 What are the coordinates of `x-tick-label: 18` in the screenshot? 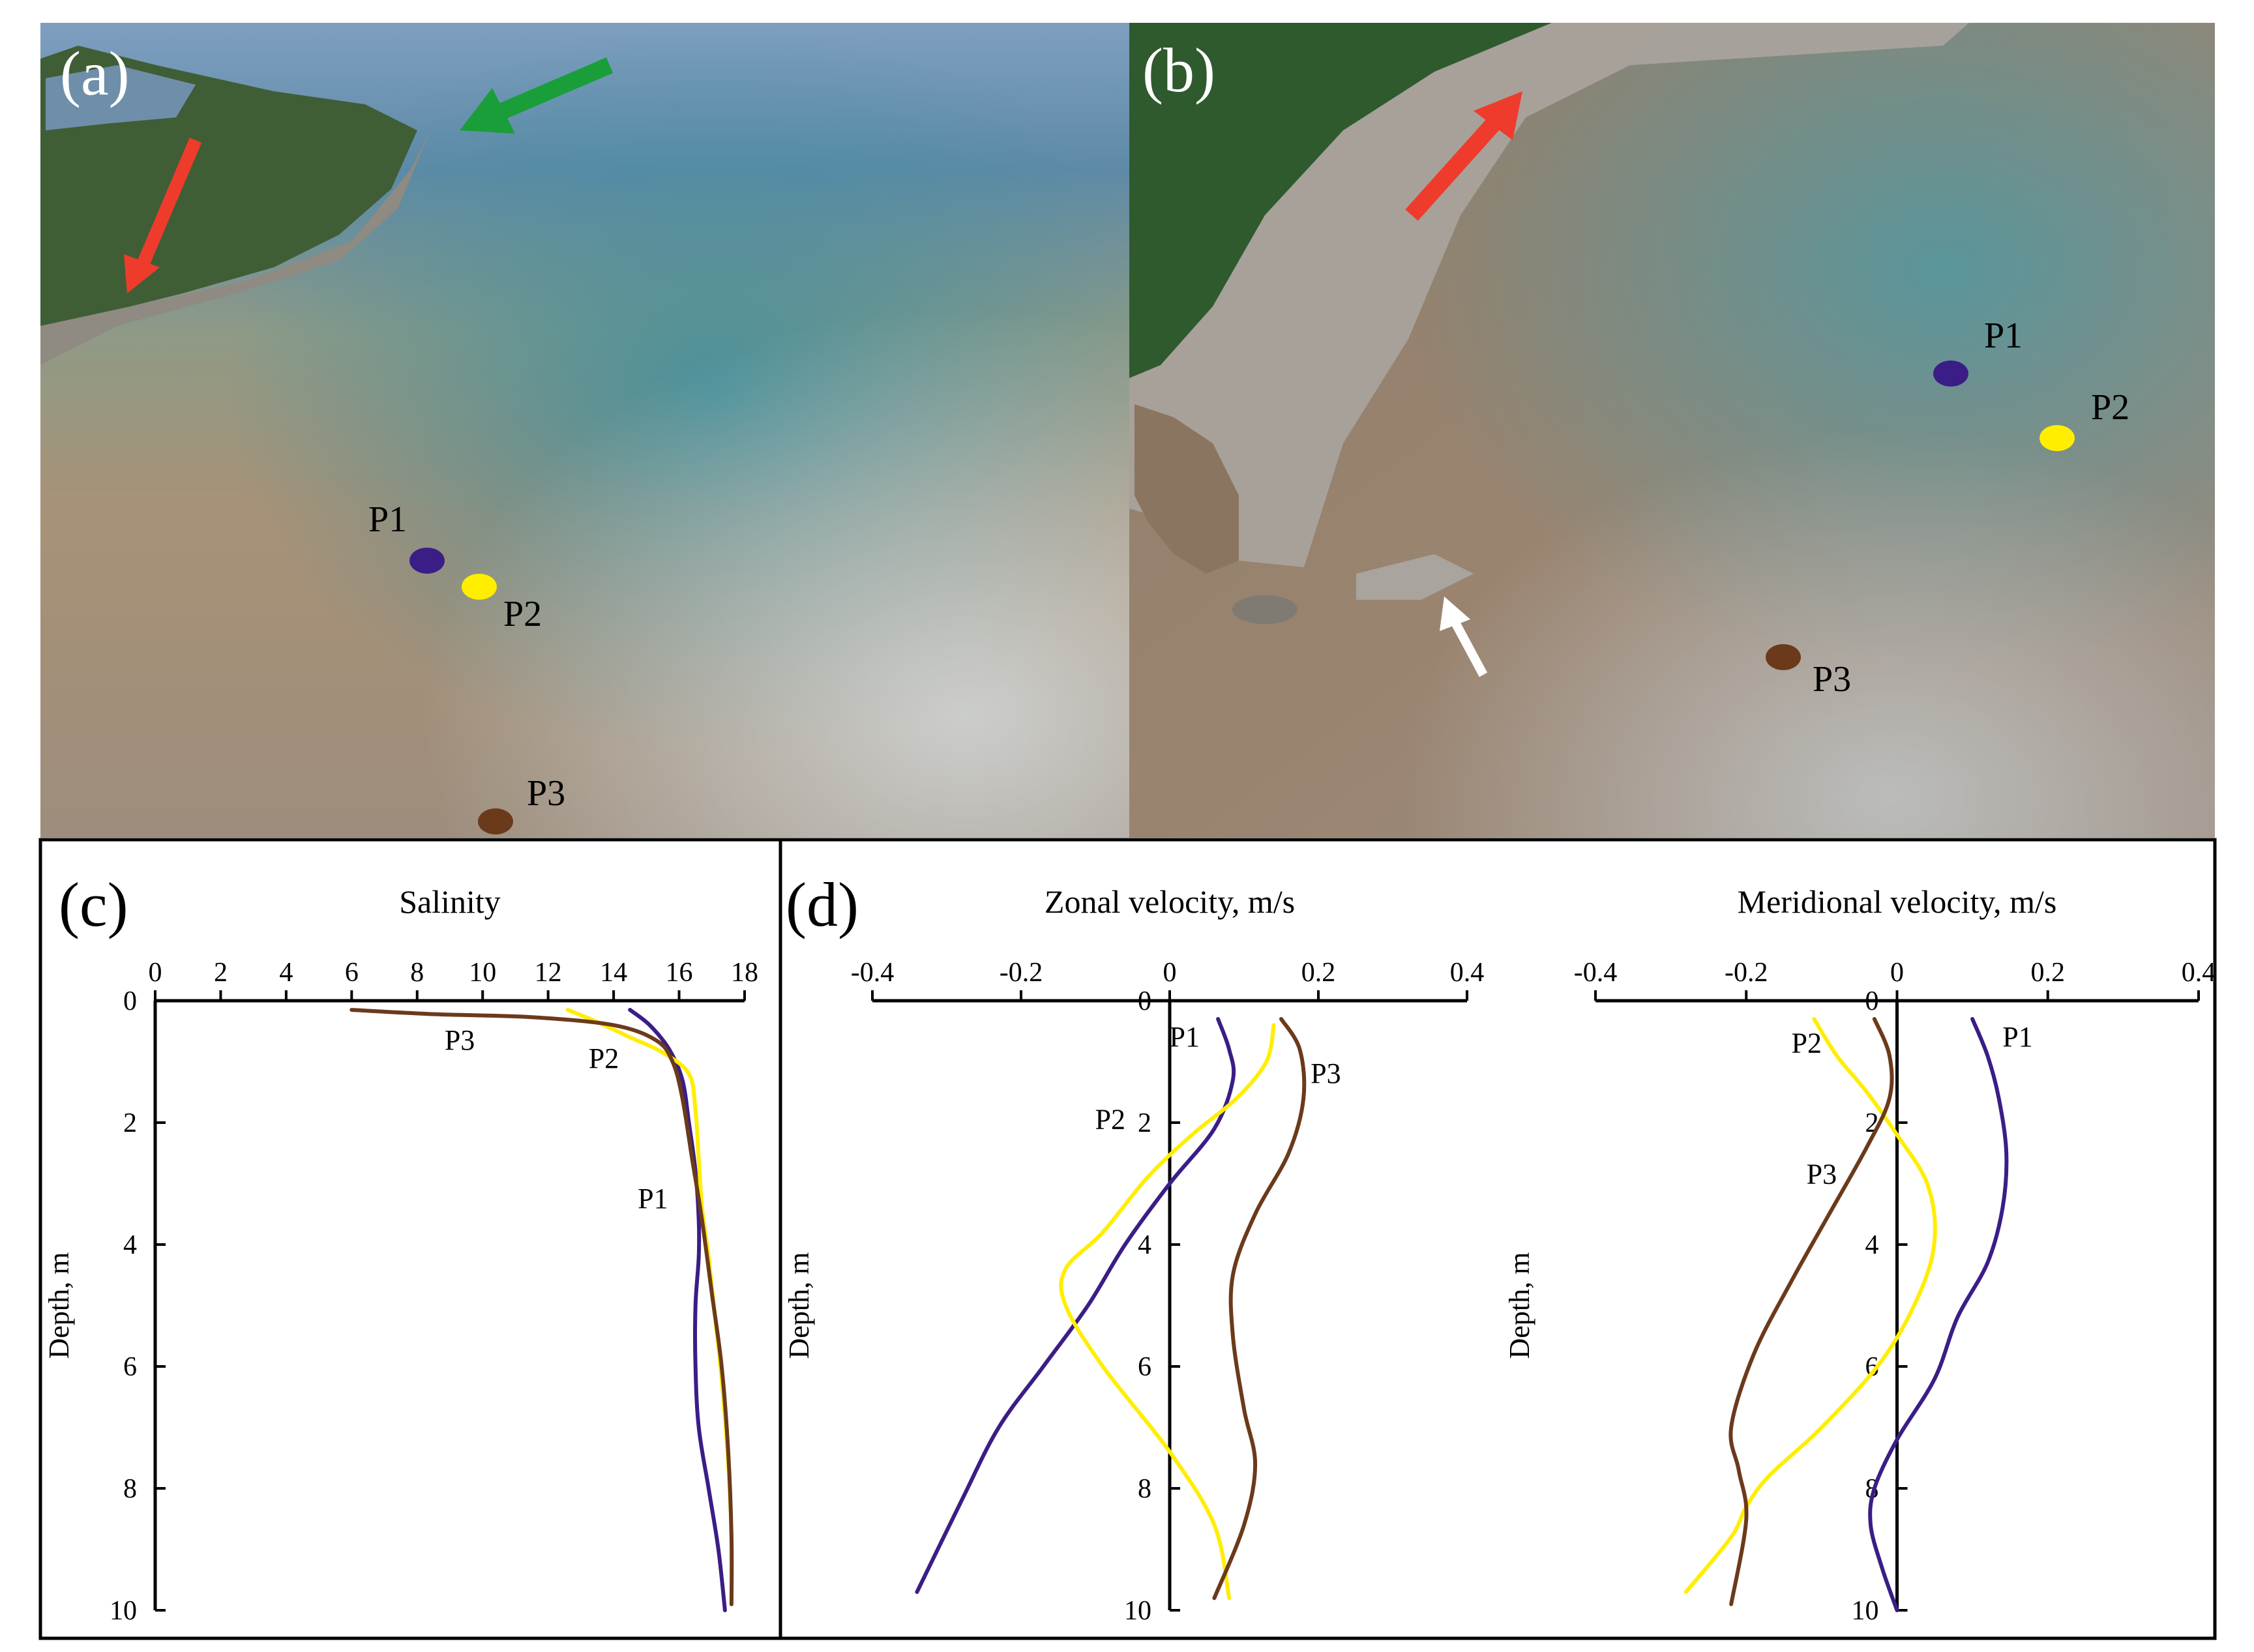 It's located at (745, 973).